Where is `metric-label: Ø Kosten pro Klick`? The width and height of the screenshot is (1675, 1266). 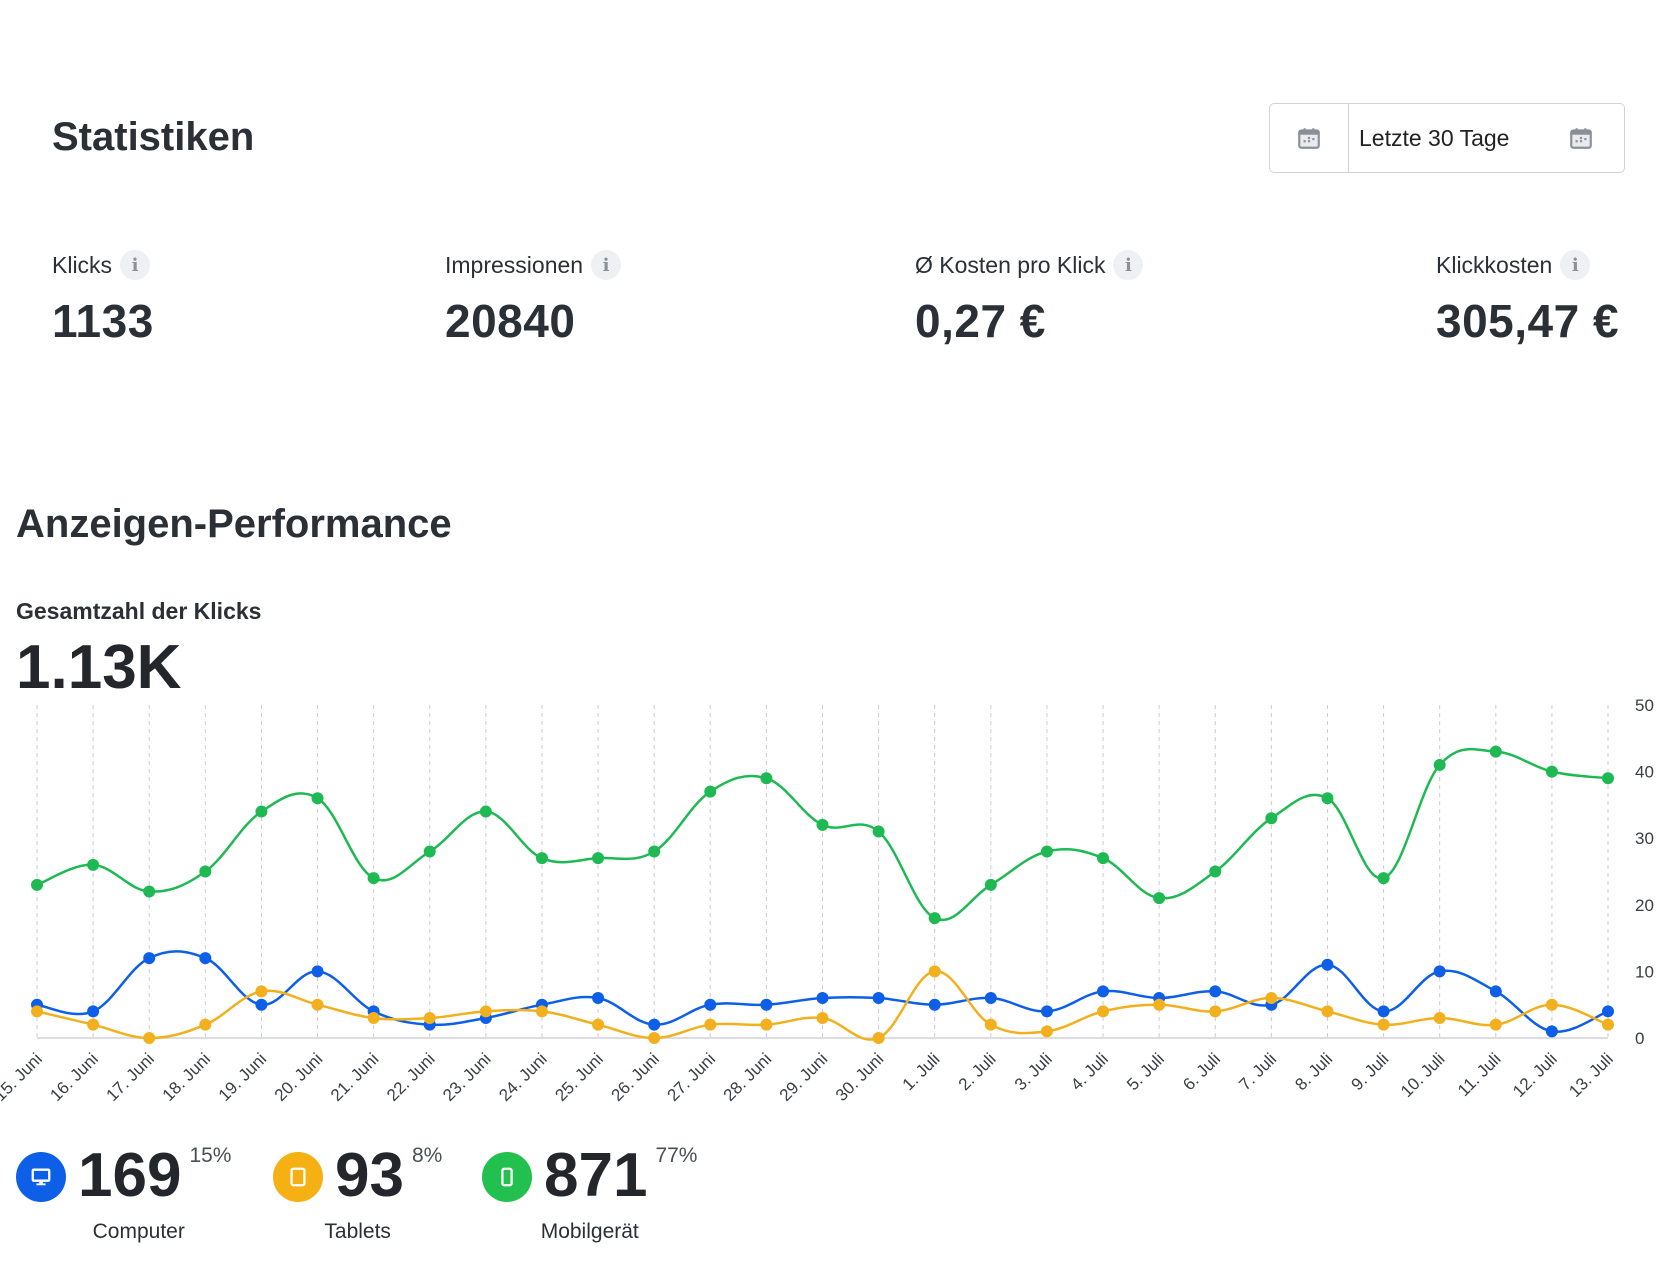 metric-label: Ø Kosten pro Klick is located at coordinates (1010, 264).